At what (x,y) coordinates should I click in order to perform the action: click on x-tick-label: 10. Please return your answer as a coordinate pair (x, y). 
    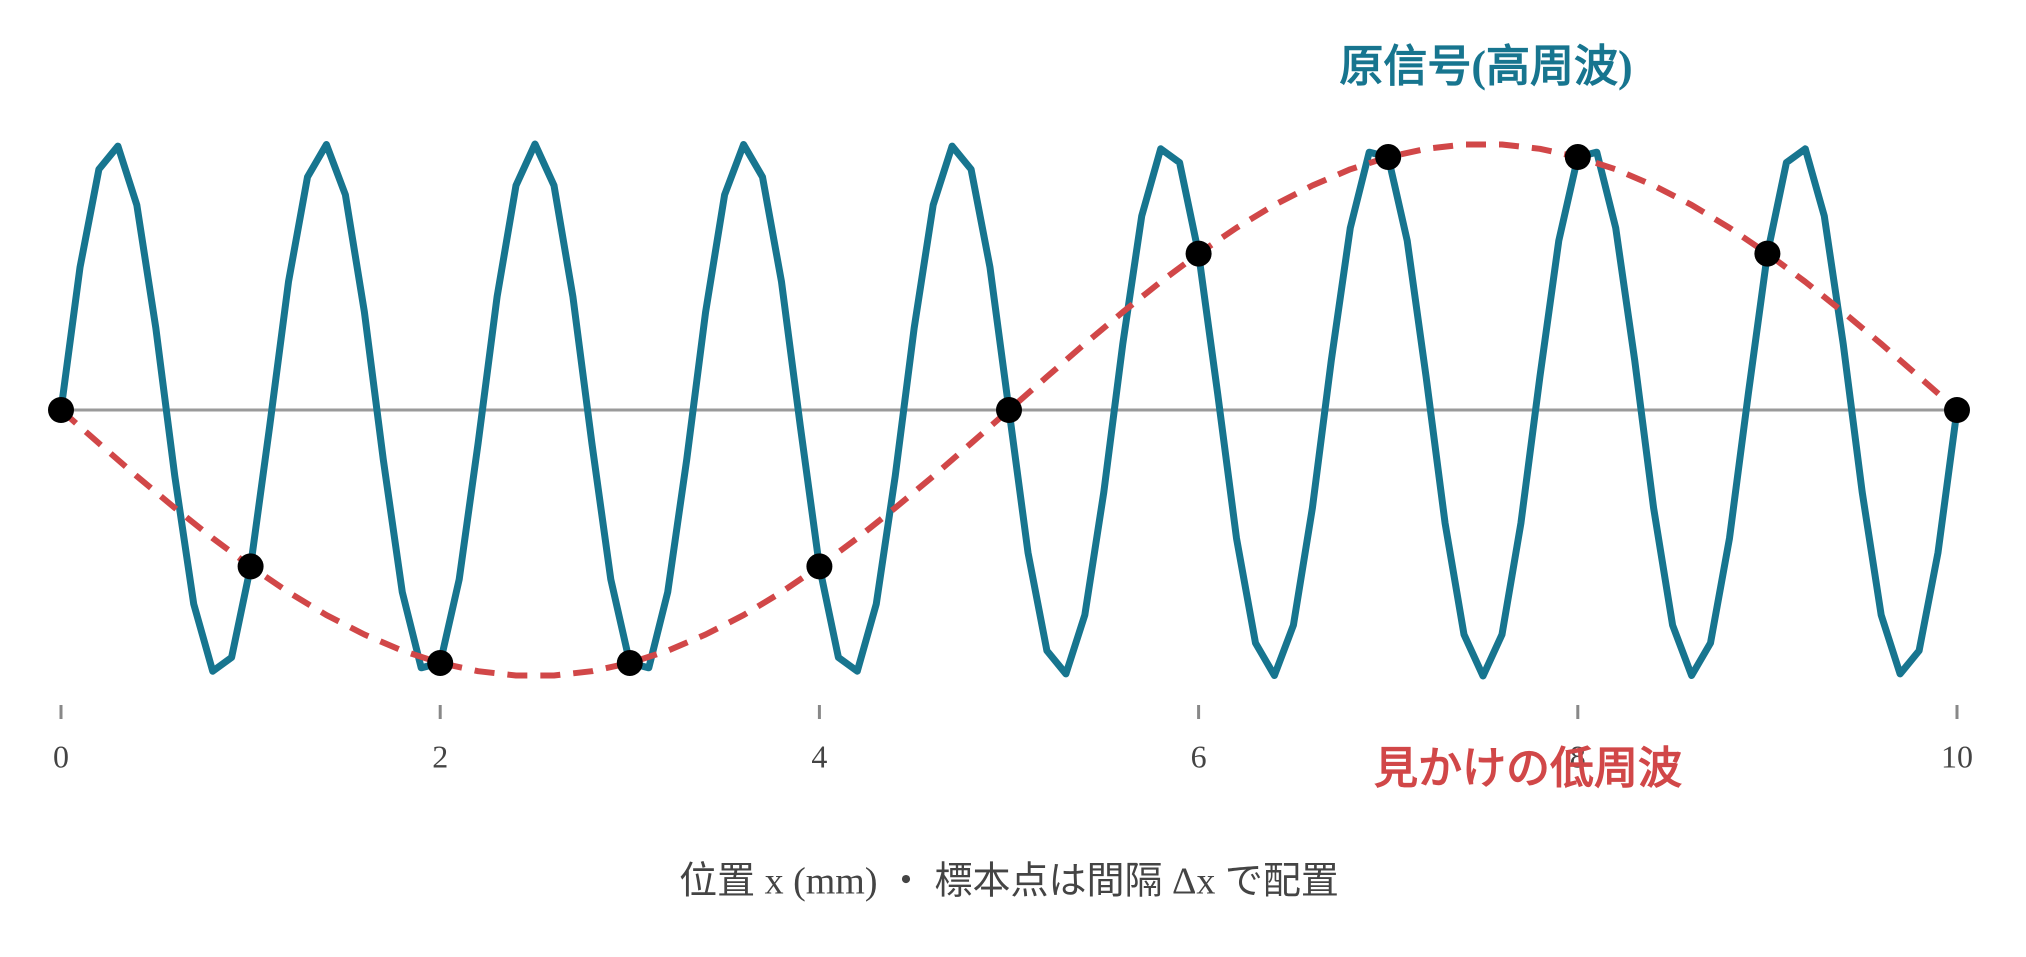
    Looking at the image, I should click on (1957, 756).